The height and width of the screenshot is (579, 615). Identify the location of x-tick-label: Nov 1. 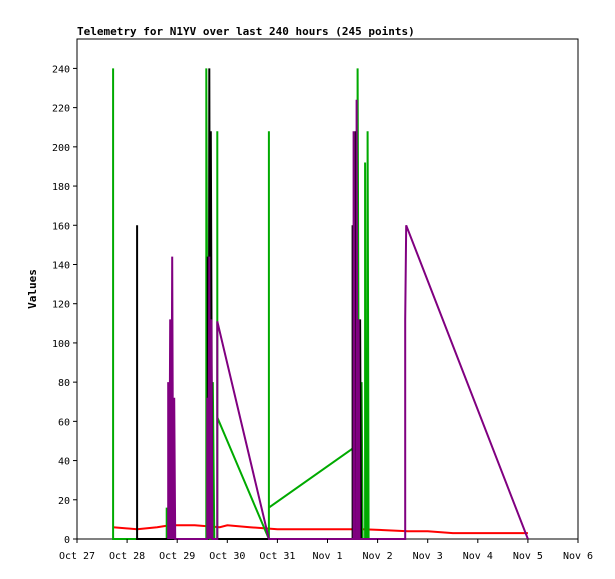
(327, 556).